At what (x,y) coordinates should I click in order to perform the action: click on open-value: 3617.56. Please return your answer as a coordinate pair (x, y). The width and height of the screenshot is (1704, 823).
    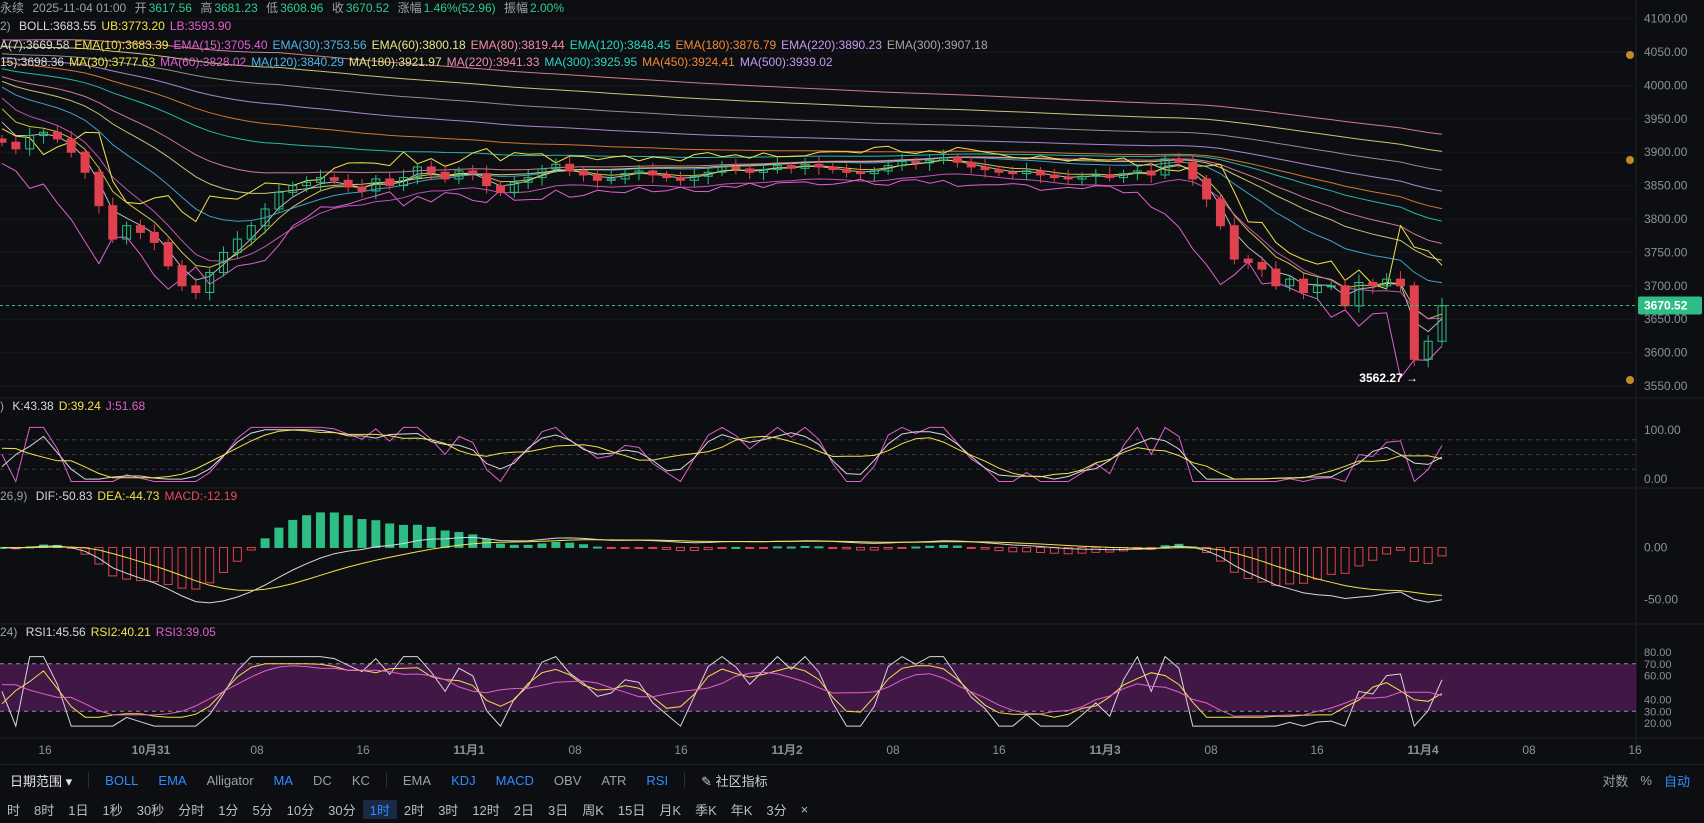
    Looking at the image, I should click on (170, 8).